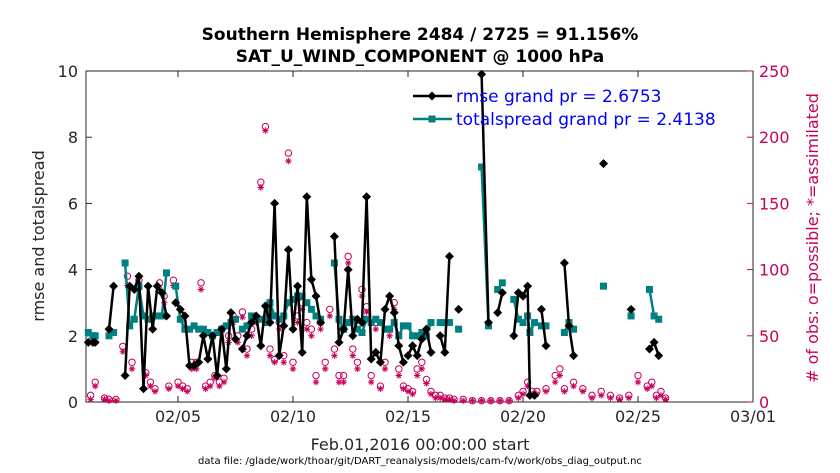  What do you see at coordinates (432, 119) in the screenshot?
I see `legend-totalspread-marker` at bounding box center [432, 119].